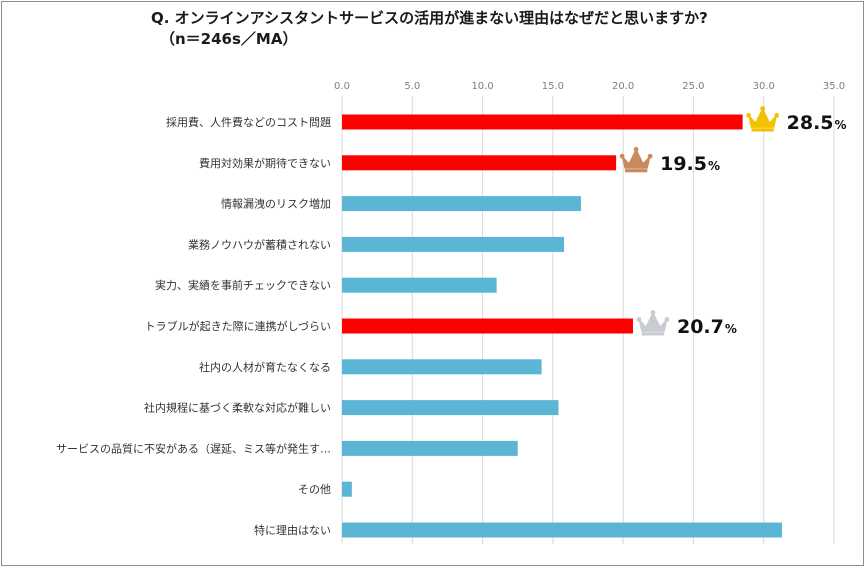 This screenshot has height=569, width=867. What do you see at coordinates (292, 530) in the screenshot?
I see `category-label: 特に理由はない` at bounding box center [292, 530].